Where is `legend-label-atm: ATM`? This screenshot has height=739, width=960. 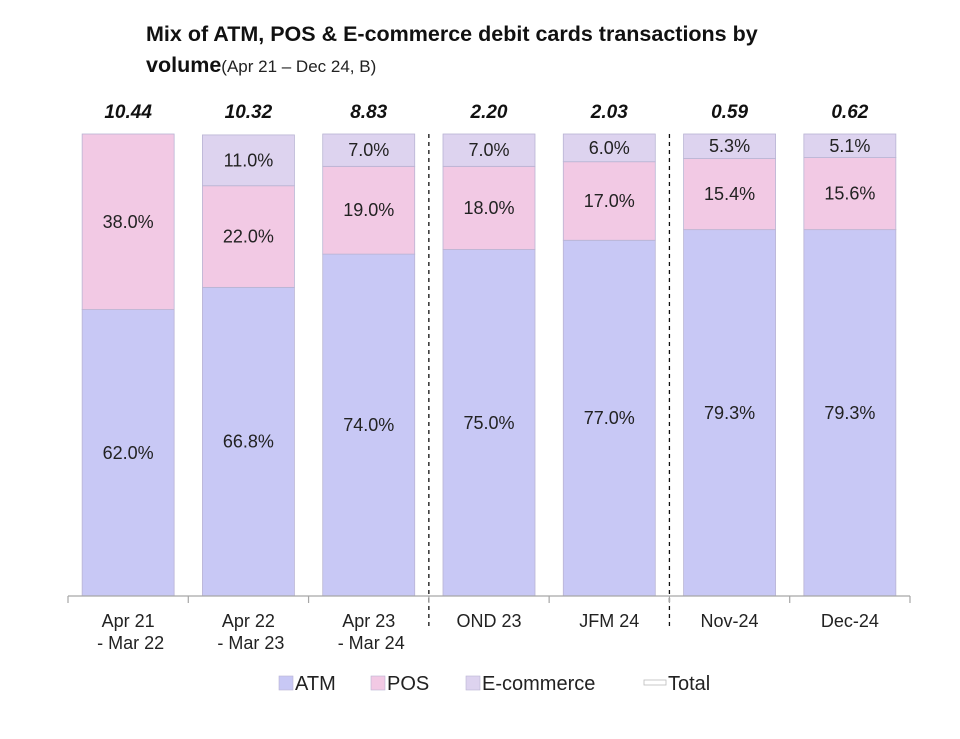 legend-label-atm: ATM is located at coordinates (315, 684).